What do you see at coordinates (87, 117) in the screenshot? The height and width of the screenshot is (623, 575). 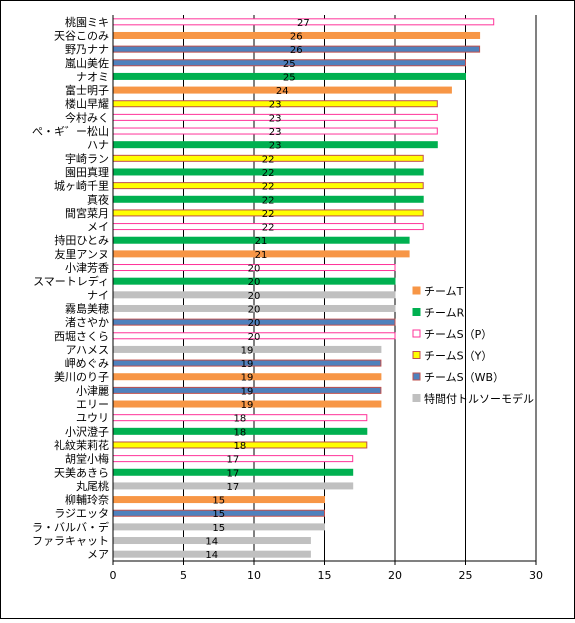 I see `category-label: 今村みく` at bounding box center [87, 117].